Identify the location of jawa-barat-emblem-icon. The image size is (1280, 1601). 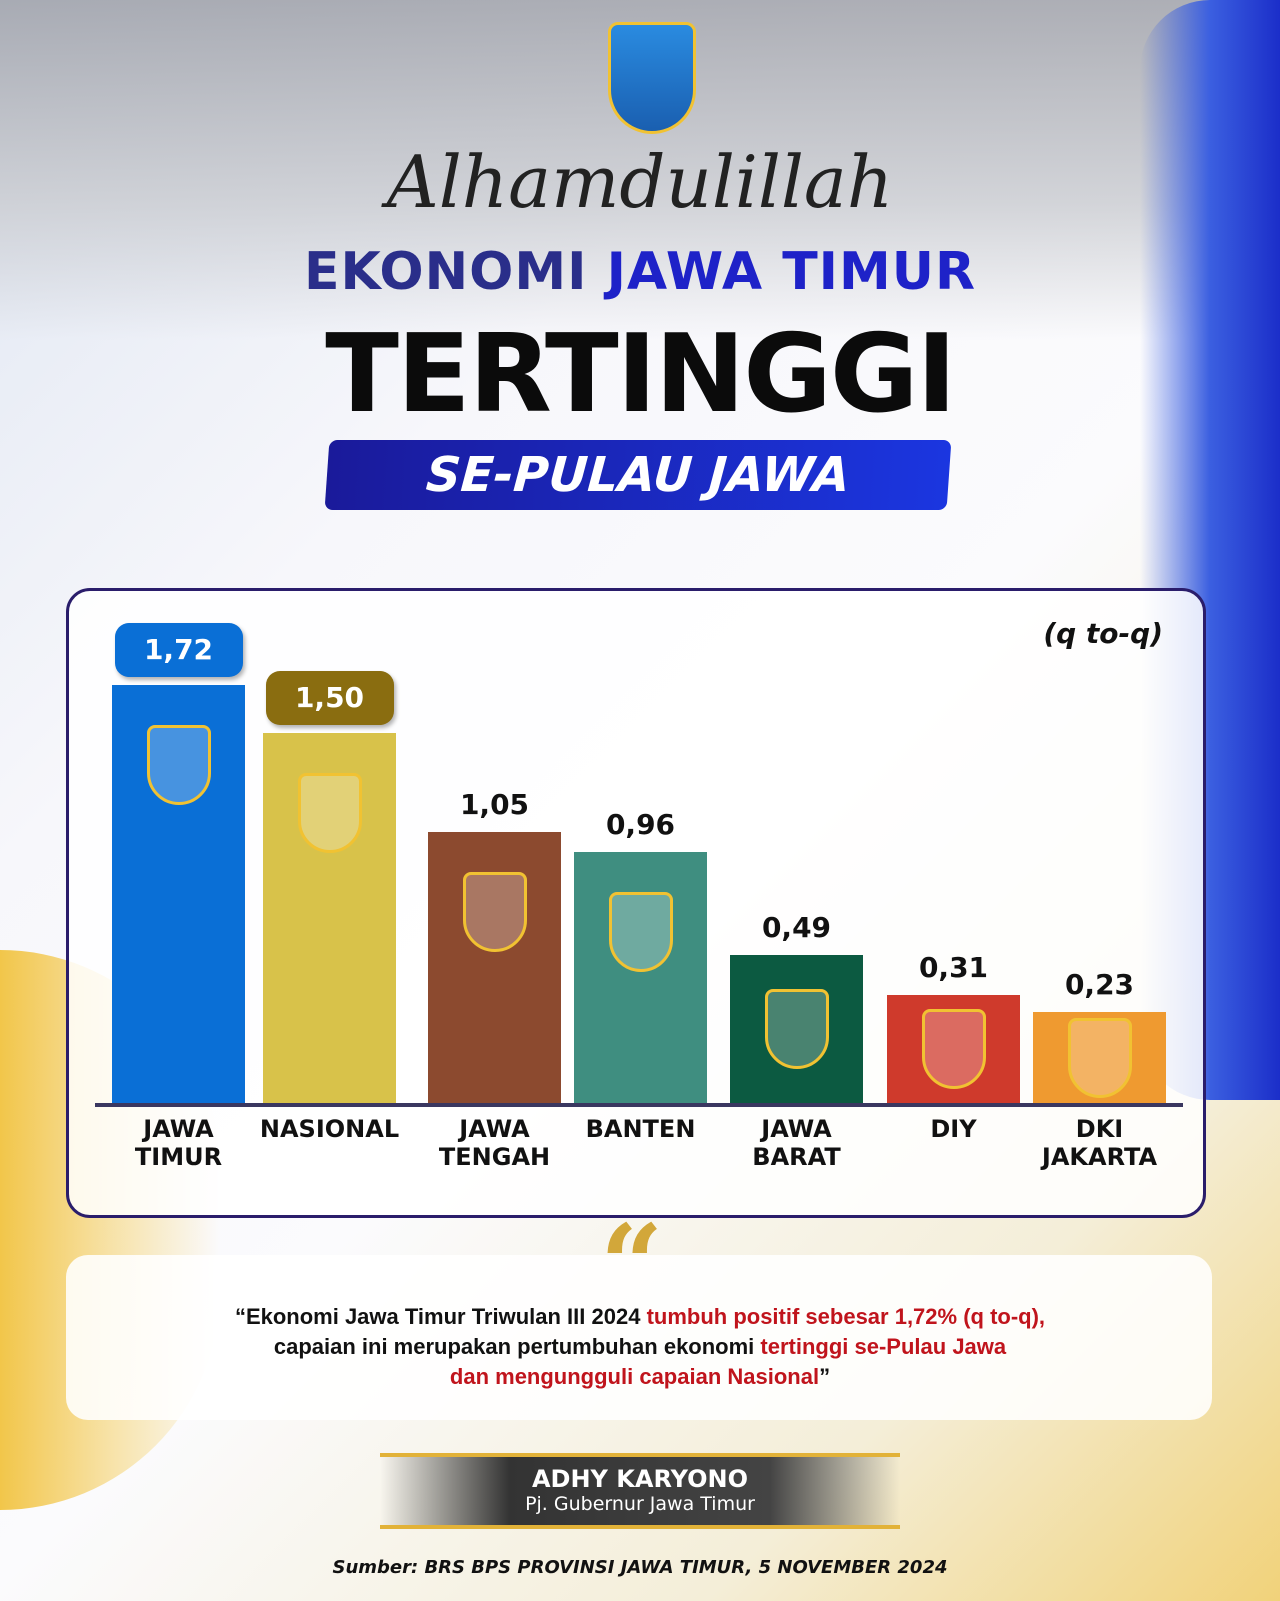
(796, 1029).